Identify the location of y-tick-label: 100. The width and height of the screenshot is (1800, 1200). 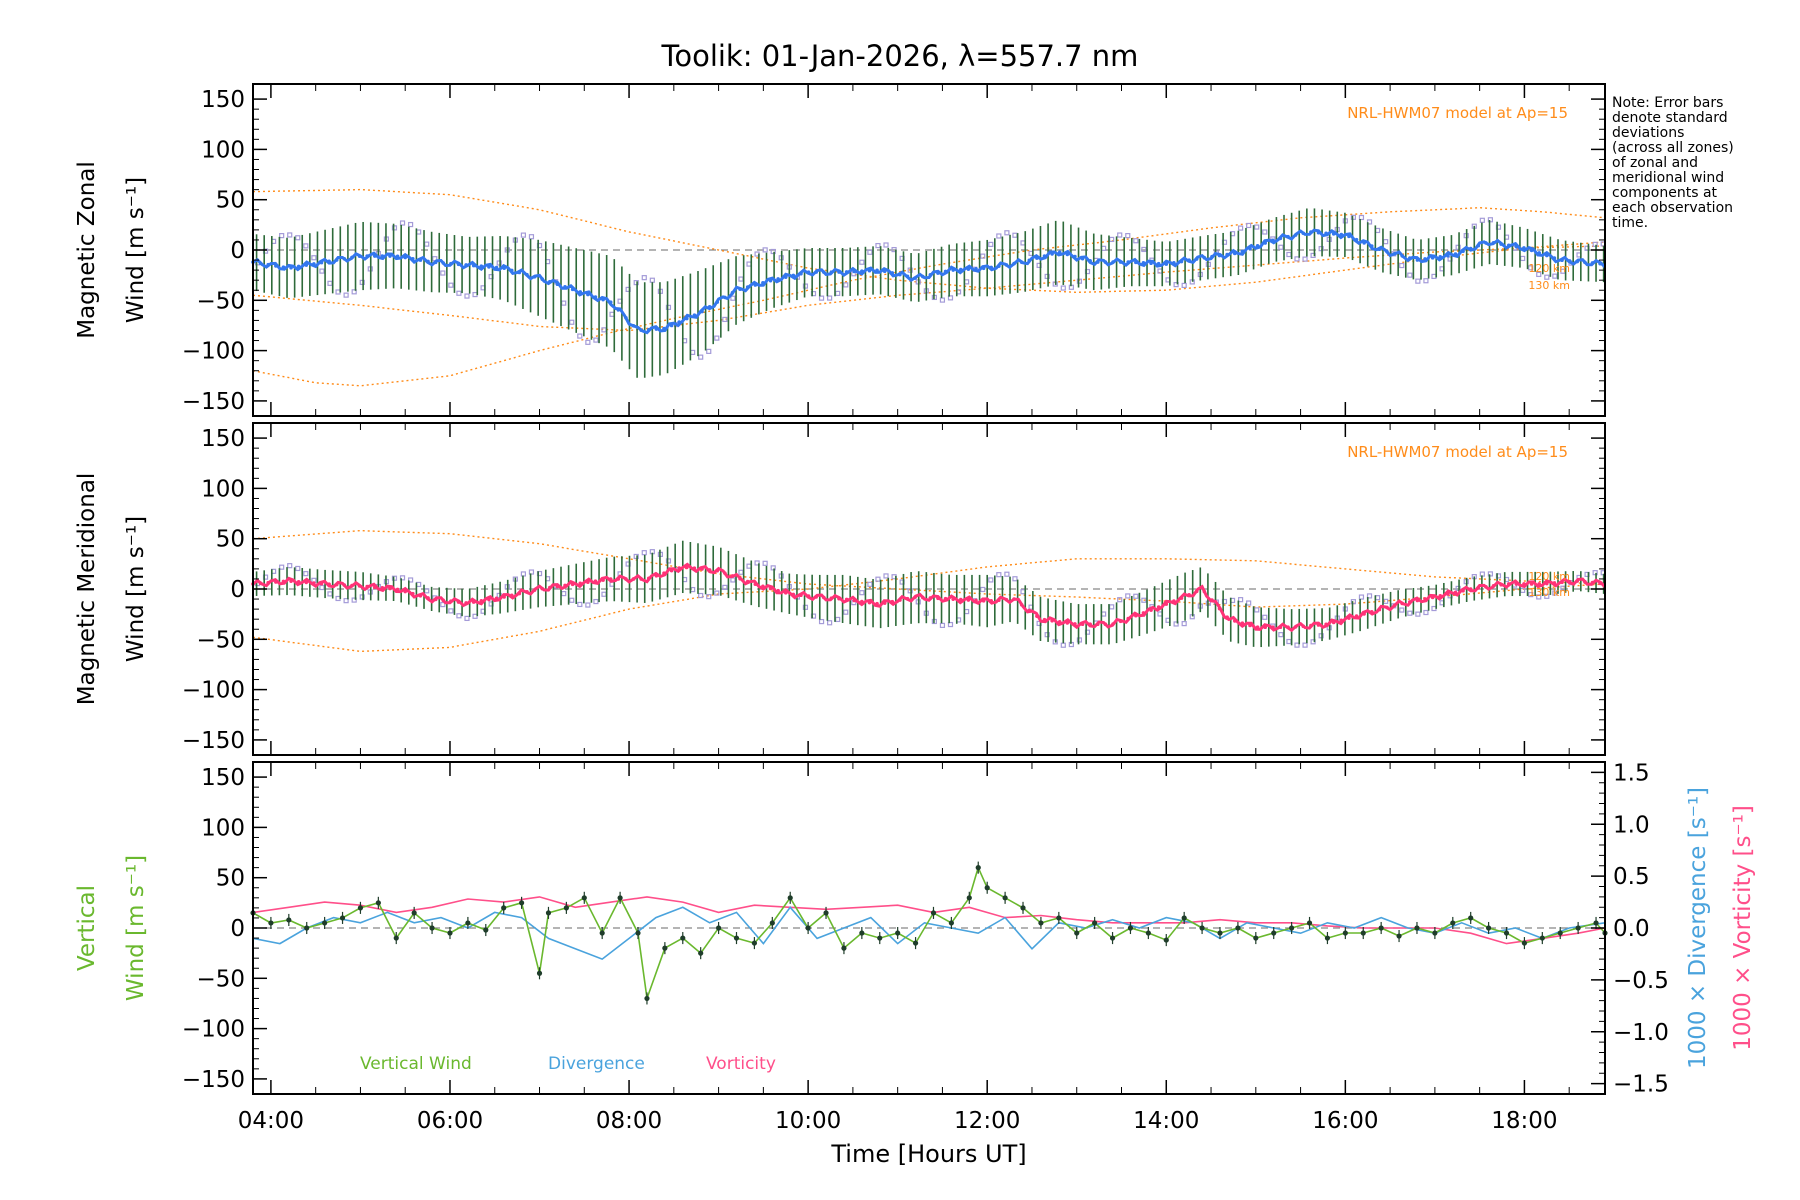
(223, 489).